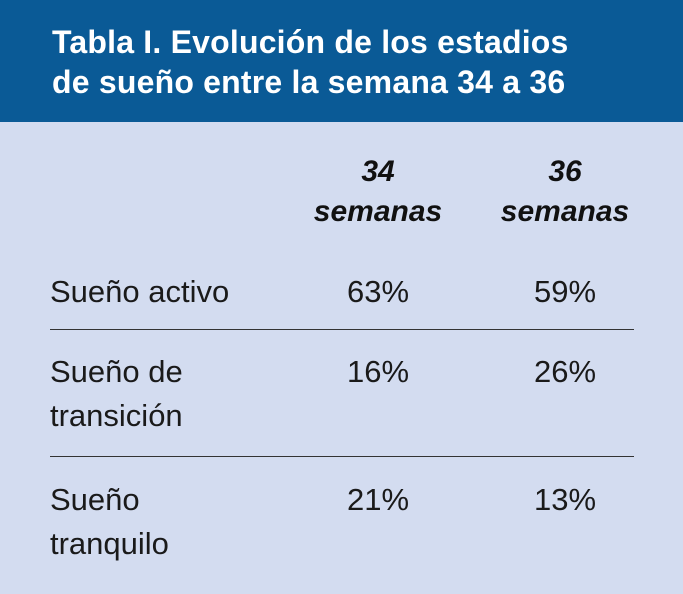 Image resolution: width=683 pixels, height=594 pixels. I want to click on row-label-active-sleep: Sueño activo, so click(180, 292).